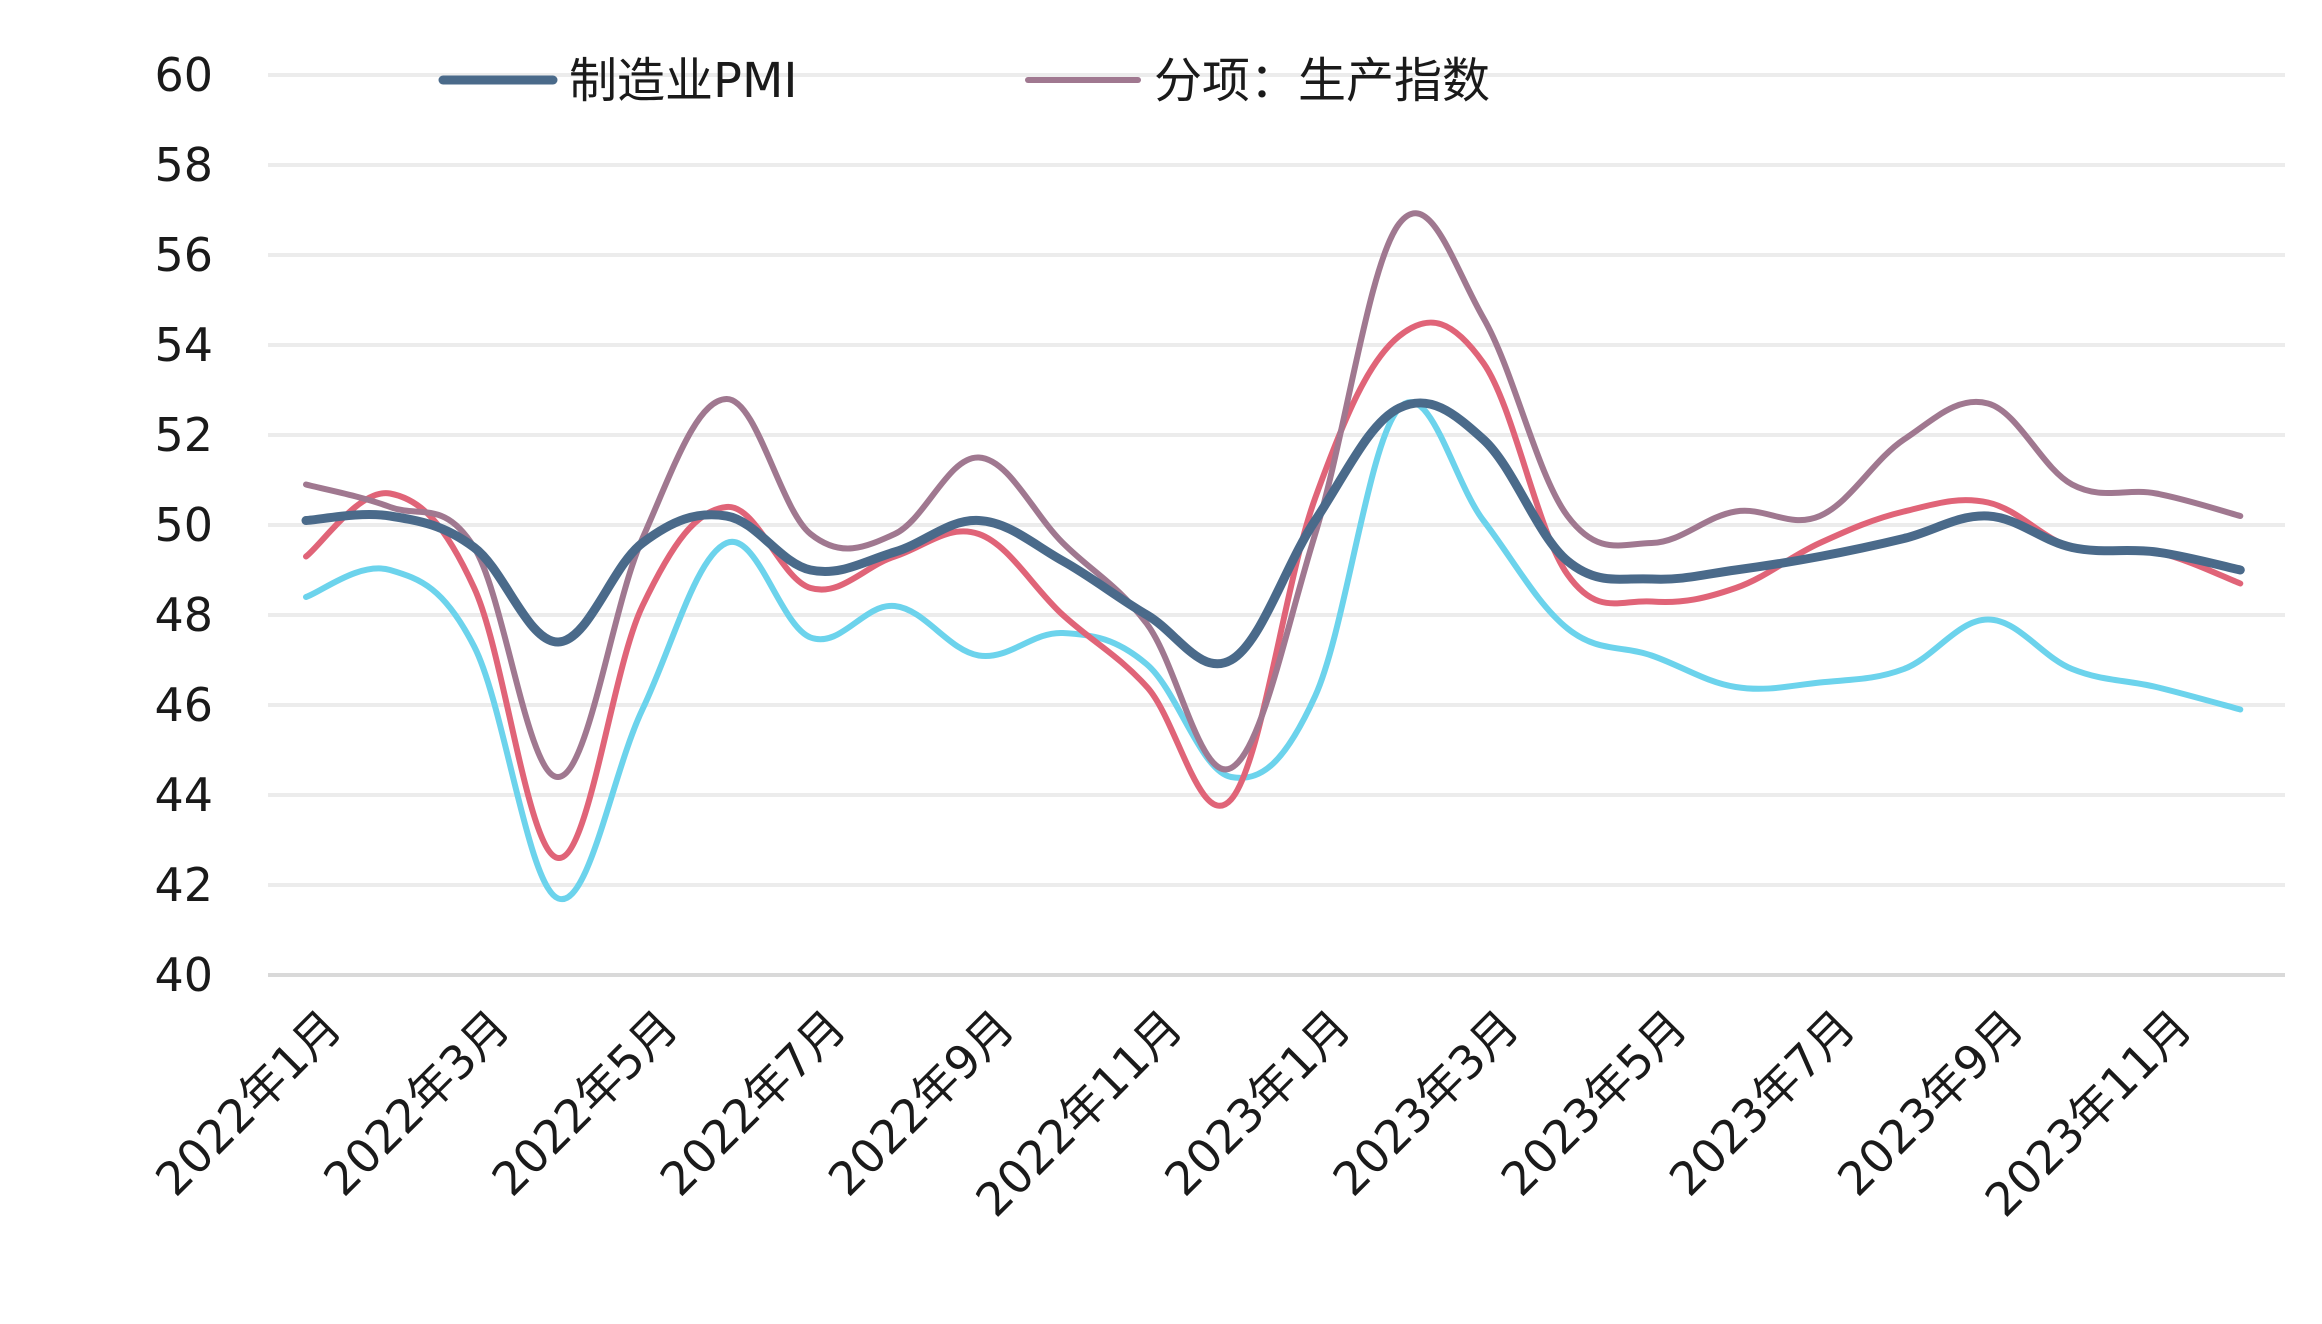 The width and height of the screenshot is (2322, 1324). I want to click on legend-label-1: 分项：生产指数, so click(1322, 81).